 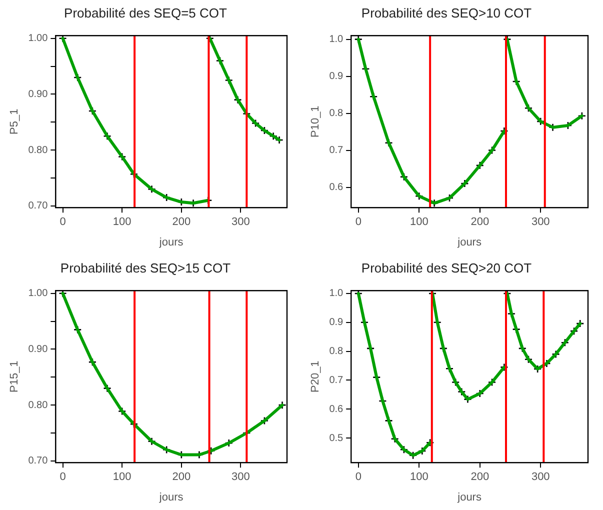 What do you see at coordinates (316, 122) in the screenshot?
I see `y-axis-title: P10_1` at bounding box center [316, 122].